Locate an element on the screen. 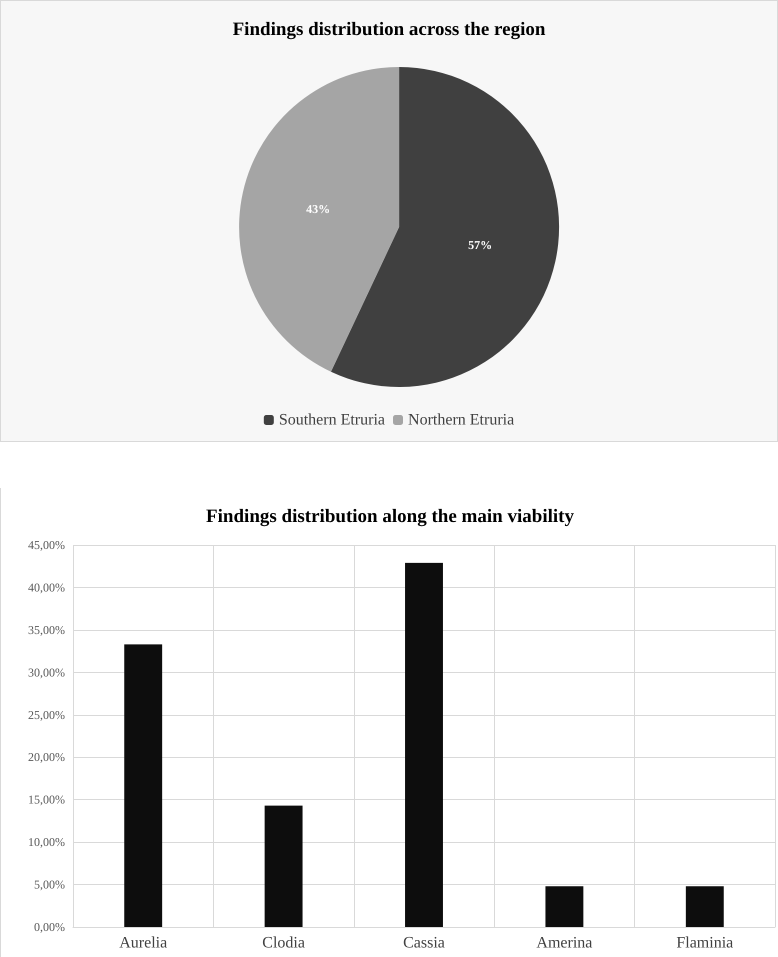  y-tick-label: 5,00% is located at coordinates (49, 885).